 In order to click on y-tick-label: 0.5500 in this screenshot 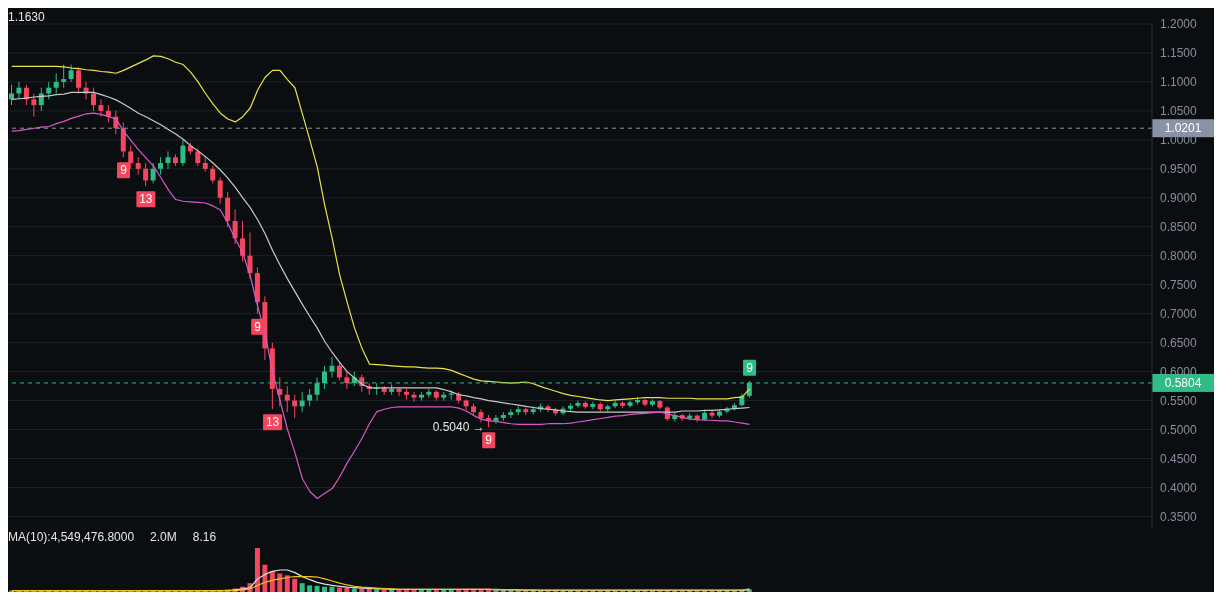, I will do `click(1179, 400)`.